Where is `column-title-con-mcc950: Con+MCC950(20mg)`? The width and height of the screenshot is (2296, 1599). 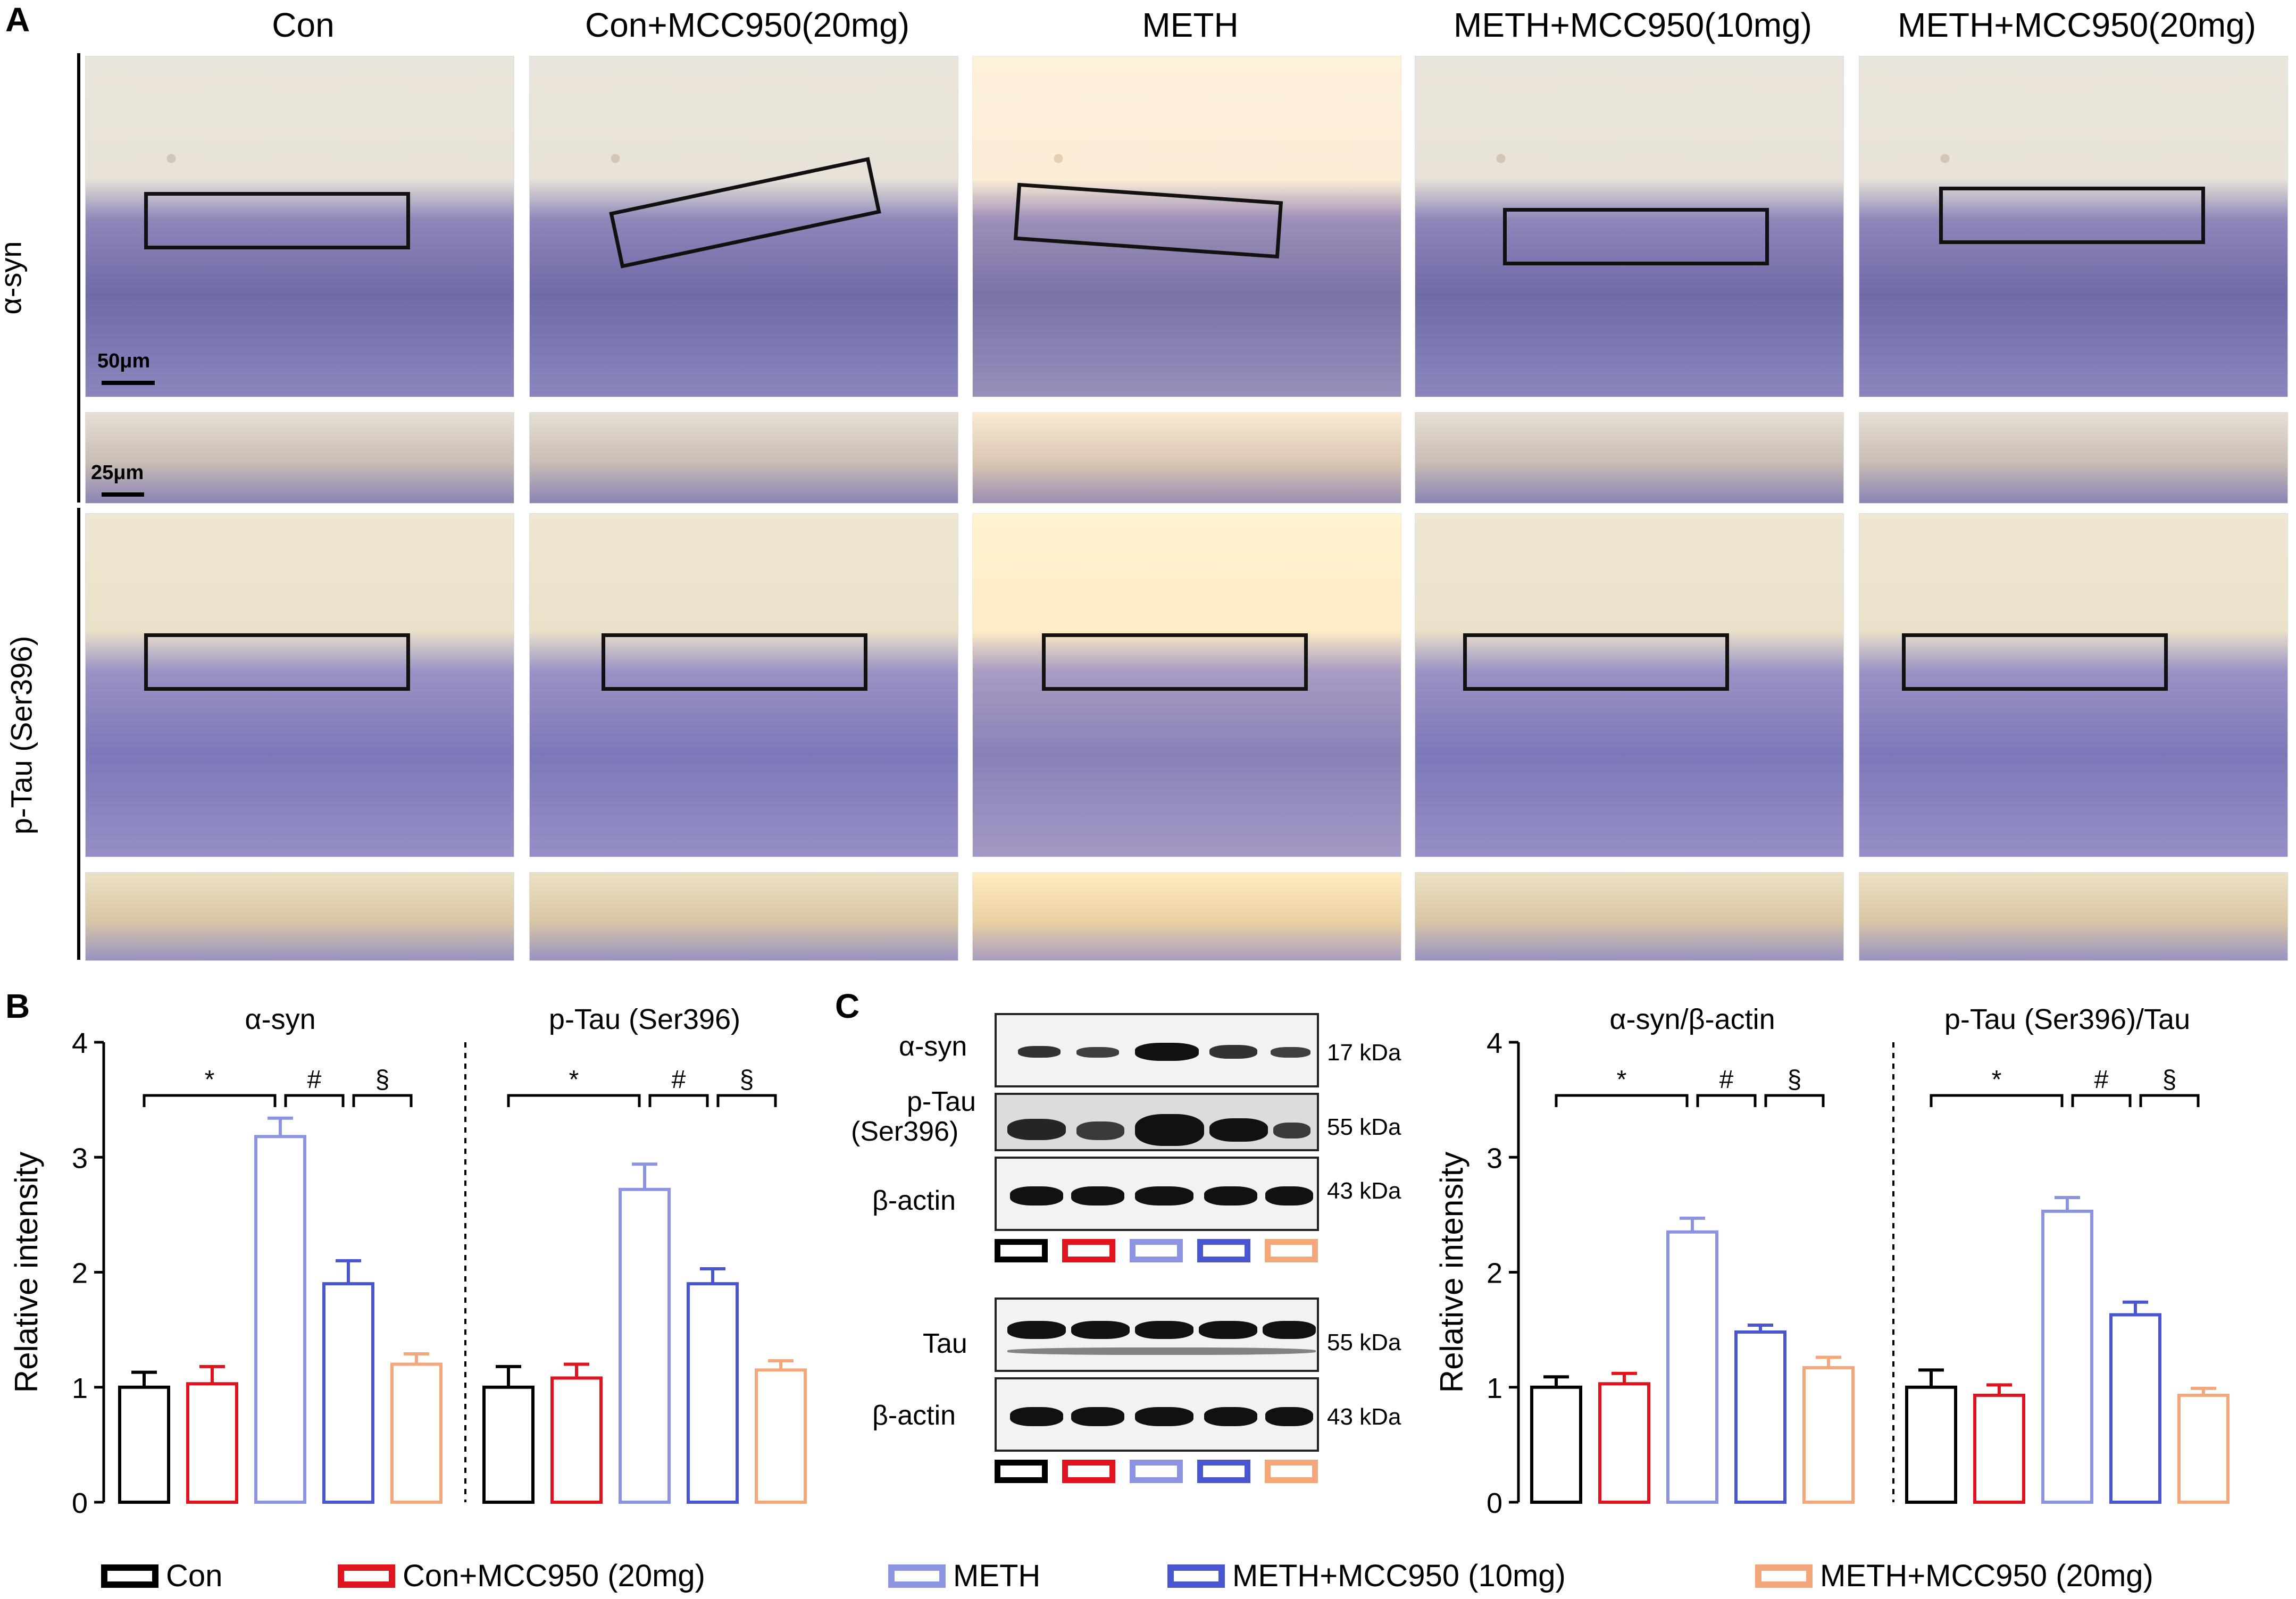 column-title-con-mcc950: Con+MCC950(20mg) is located at coordinates (747, 25).